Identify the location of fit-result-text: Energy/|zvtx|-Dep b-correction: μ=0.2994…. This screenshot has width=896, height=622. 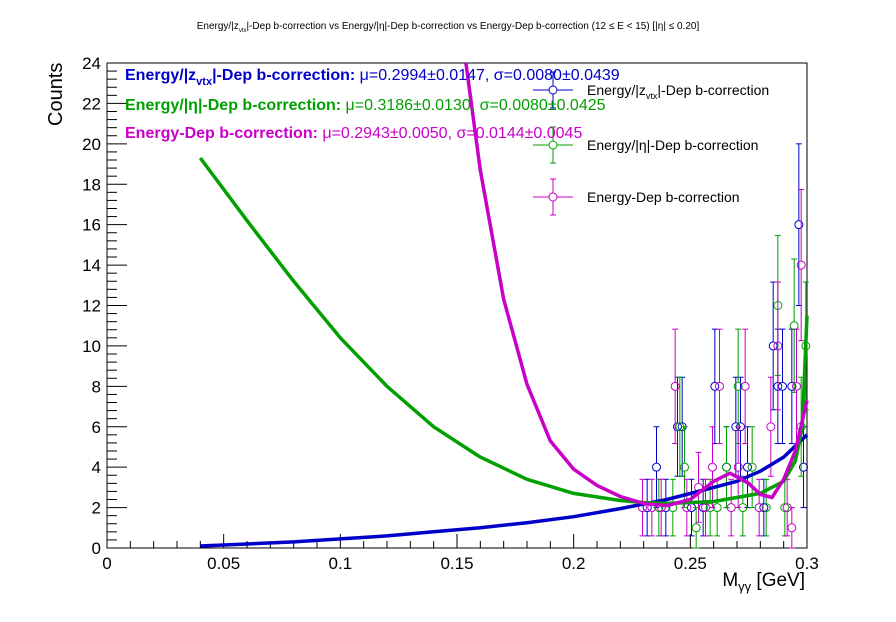
(372, 77).